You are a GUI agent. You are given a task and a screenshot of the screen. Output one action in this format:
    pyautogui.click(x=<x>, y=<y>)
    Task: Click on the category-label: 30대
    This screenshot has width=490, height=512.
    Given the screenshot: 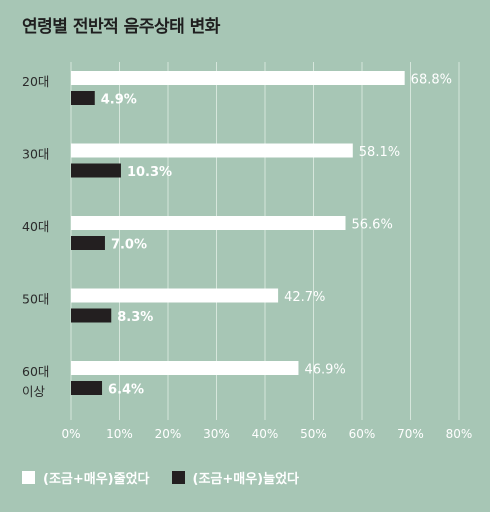 What is the action you would take?
    pyautogui.click(x=35, y=154)
    